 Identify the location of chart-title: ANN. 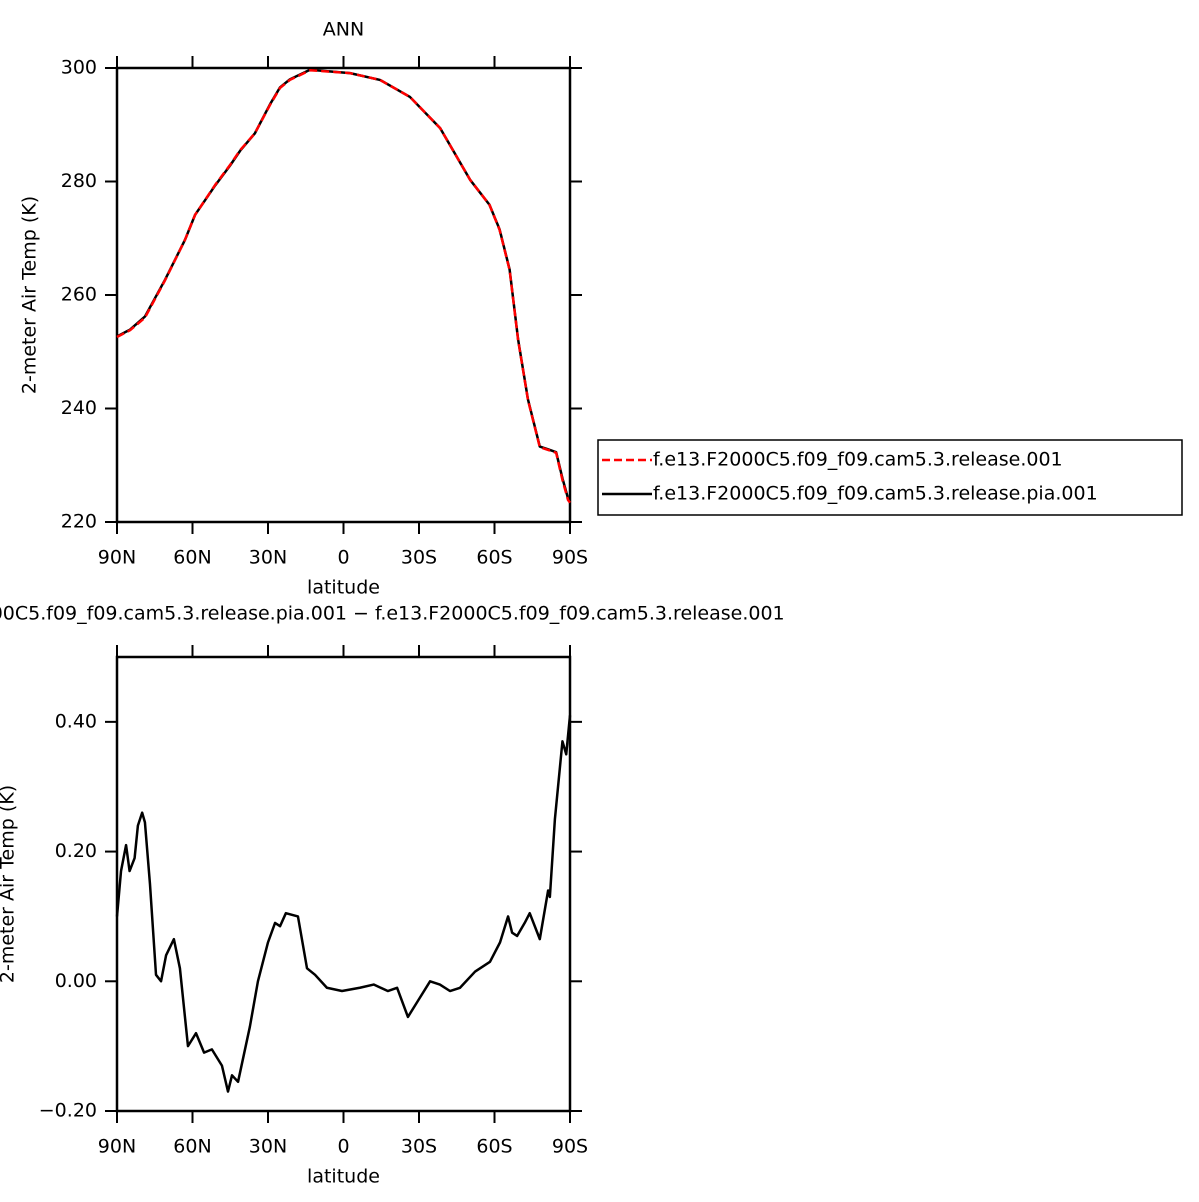
(343, 30).